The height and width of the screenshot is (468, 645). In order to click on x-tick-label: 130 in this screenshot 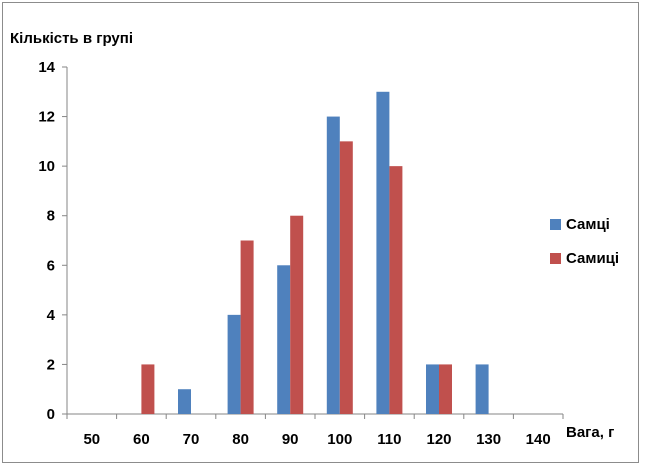, I will do `click(488, 439)`.